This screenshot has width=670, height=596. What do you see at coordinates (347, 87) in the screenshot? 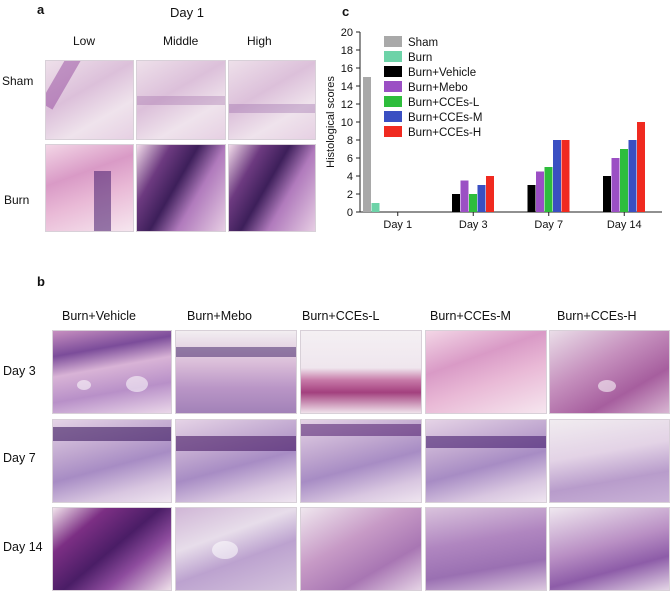
I see `y-tick-label: 14` at bounding box center [347, 87].